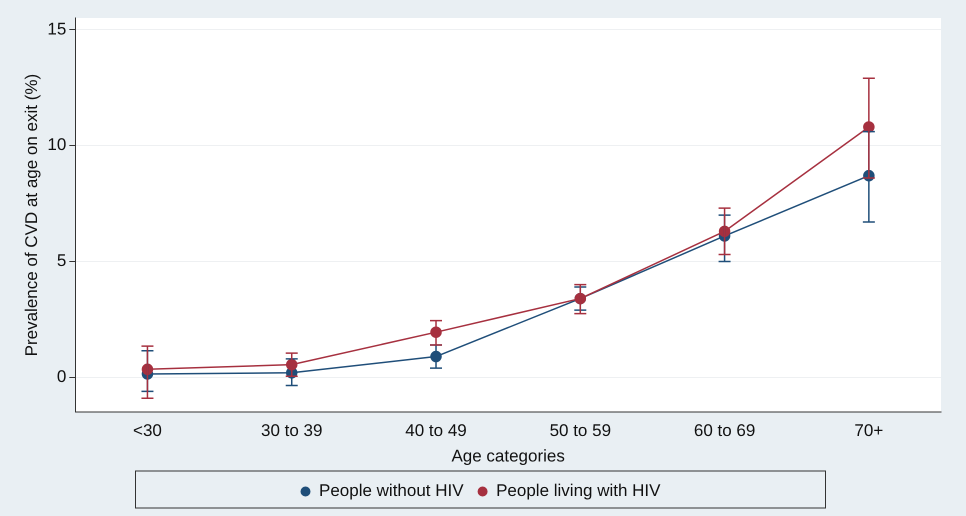  What do you see at coordinates (147, 430) in the screenshot?
I see `x-tick-label: <30` at bounding box center [147, 430].